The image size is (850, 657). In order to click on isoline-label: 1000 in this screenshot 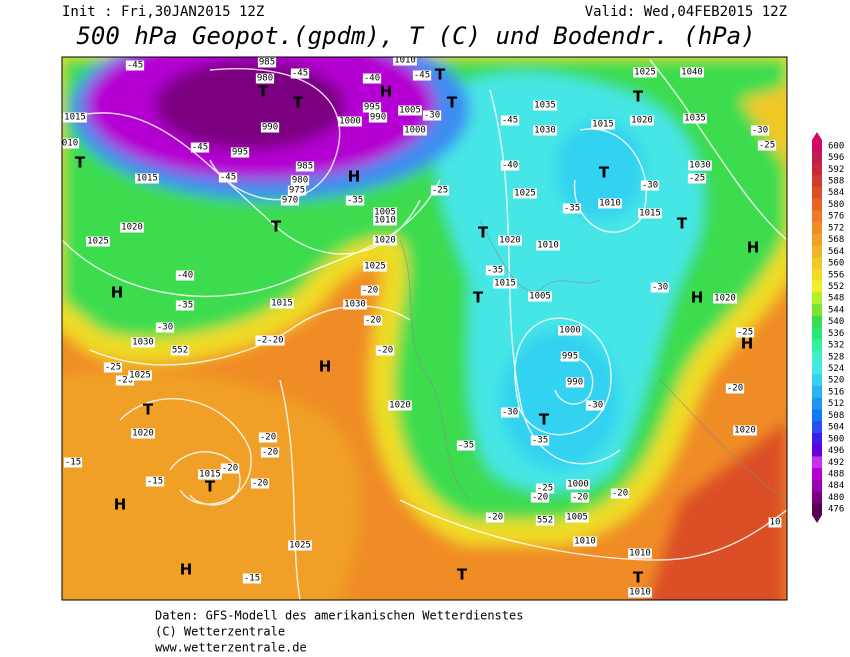, I will do `click(415, 131)`.